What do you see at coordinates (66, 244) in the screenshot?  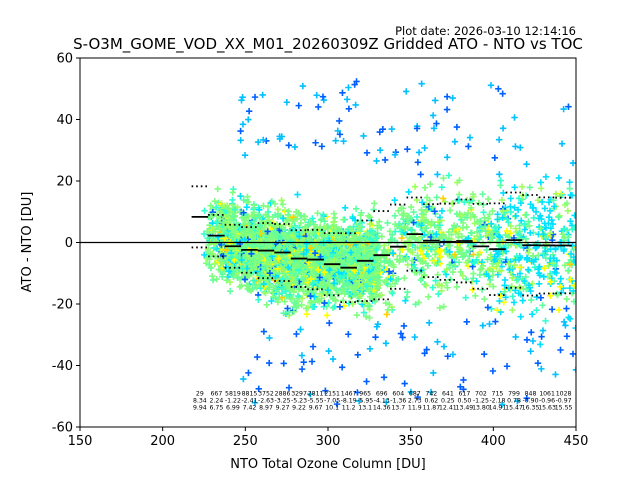 I see `y-axis-ticks: -60 -40 -20 0 20 40 60` at bounding box center [66, 244].